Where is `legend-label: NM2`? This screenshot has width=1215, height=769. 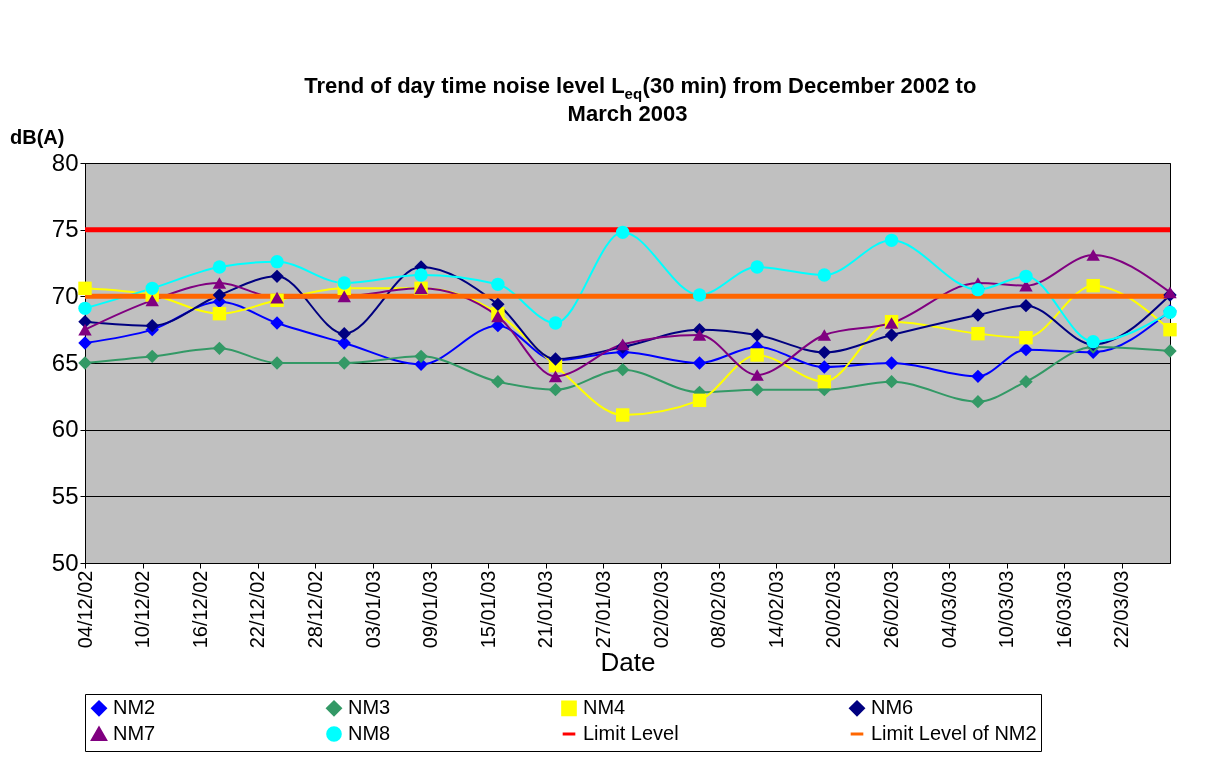 legend-label: NM2 is located at coordinates (134, 707).